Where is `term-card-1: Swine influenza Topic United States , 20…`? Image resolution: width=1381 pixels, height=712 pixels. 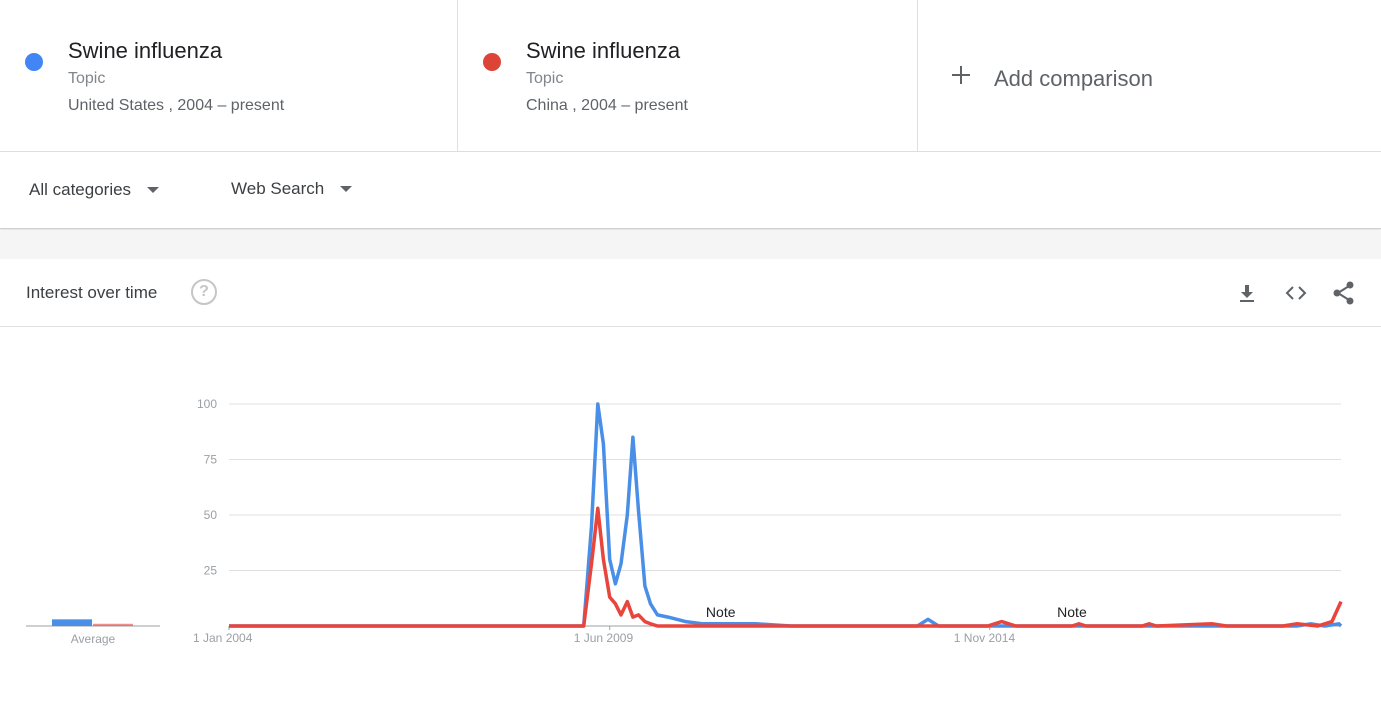
term-card-1: Swine influenza Topic United States , 20… is located at coordinates (229, 76).